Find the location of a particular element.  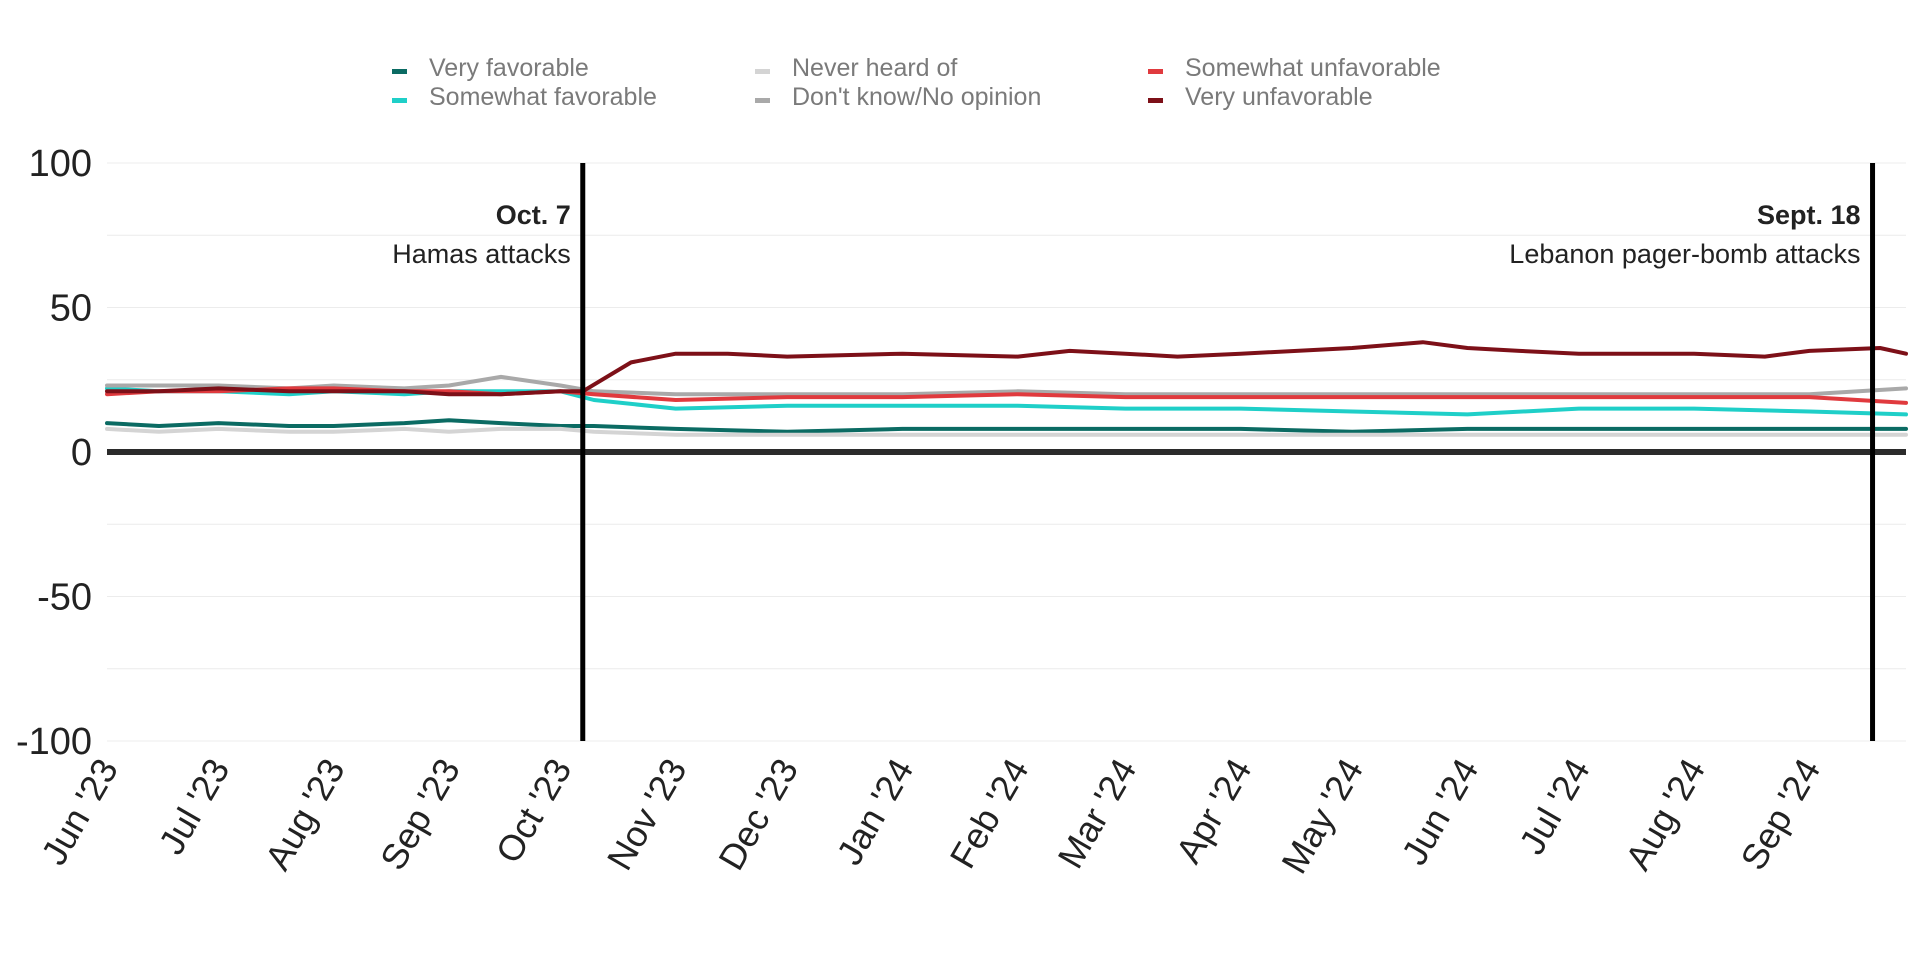

x-tick-label: Oct '23 is located at coordinates (533, 811).